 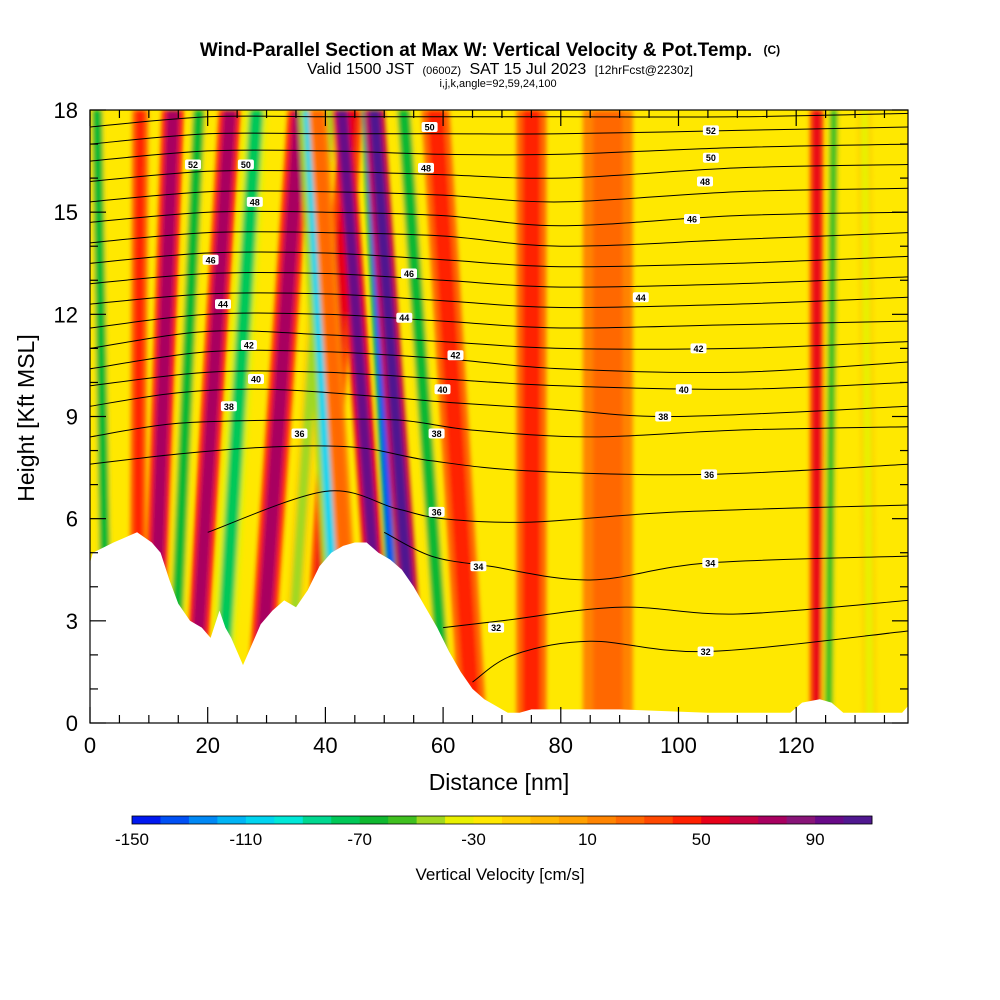 I want to click on contour-label-text: 46, so click(x=409, y=274).